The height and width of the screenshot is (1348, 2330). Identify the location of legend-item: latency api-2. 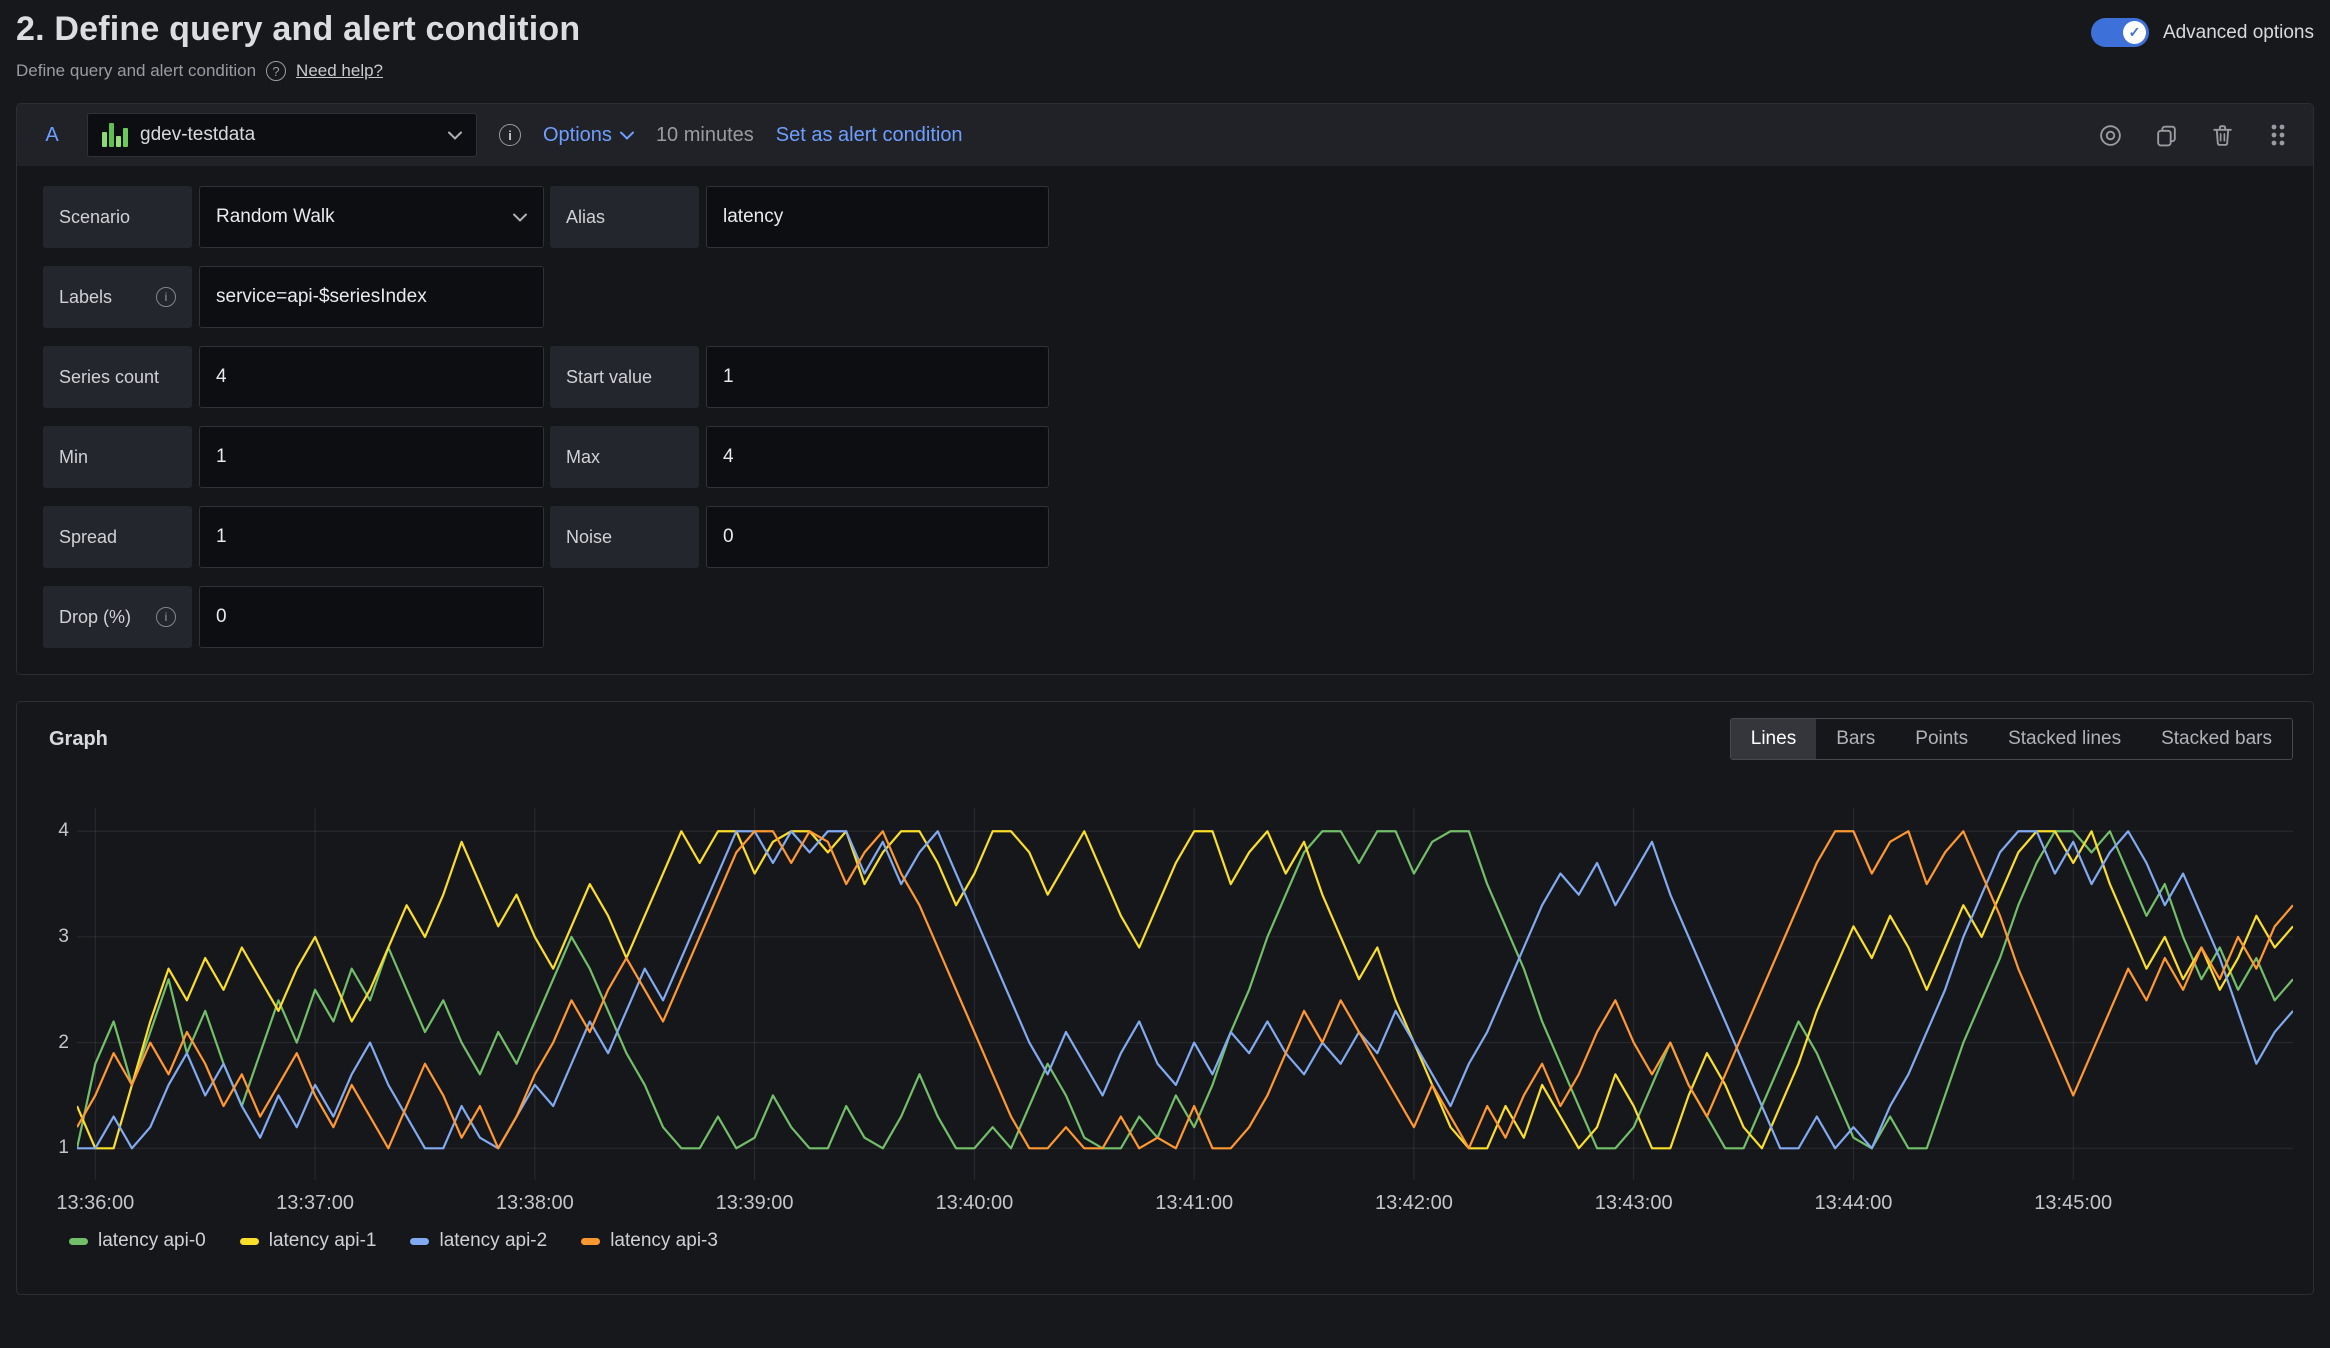
(478, 1241).